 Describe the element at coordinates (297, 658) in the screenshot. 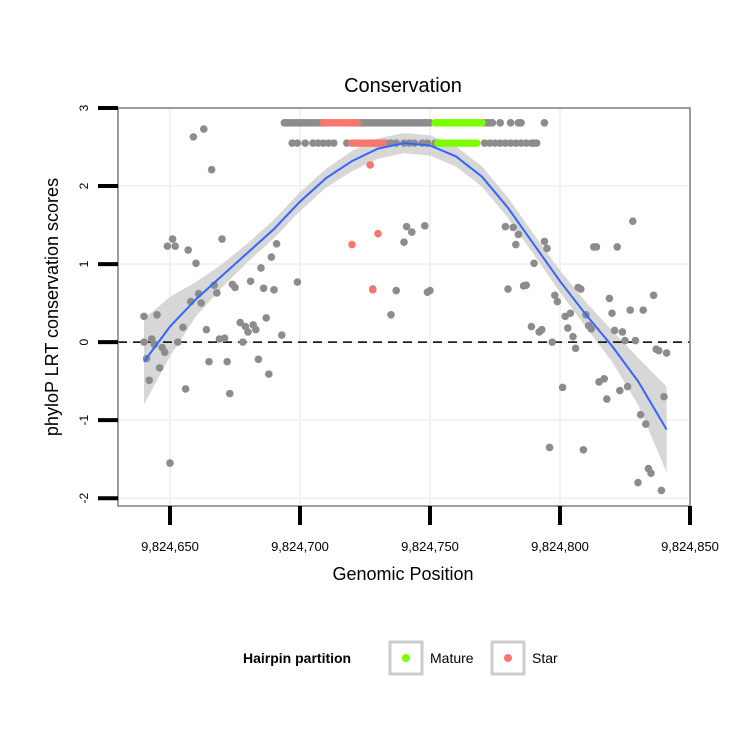

I see `legend-title: Hairpin partition` at that location.